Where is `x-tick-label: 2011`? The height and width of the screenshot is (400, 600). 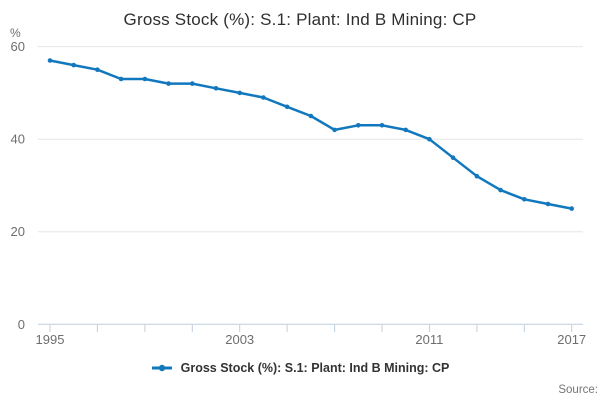
x-tick-label: 2011 is located at coordinates (429, 339).